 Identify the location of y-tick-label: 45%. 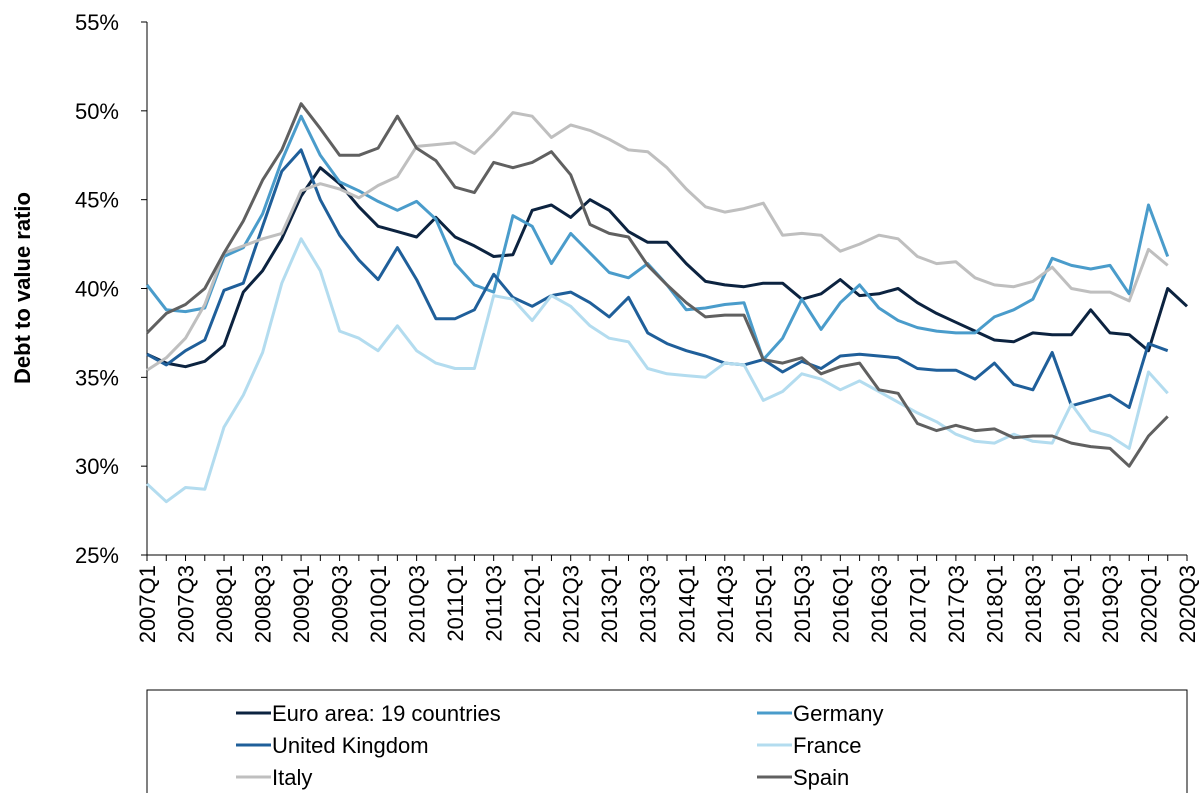
(97, 200).